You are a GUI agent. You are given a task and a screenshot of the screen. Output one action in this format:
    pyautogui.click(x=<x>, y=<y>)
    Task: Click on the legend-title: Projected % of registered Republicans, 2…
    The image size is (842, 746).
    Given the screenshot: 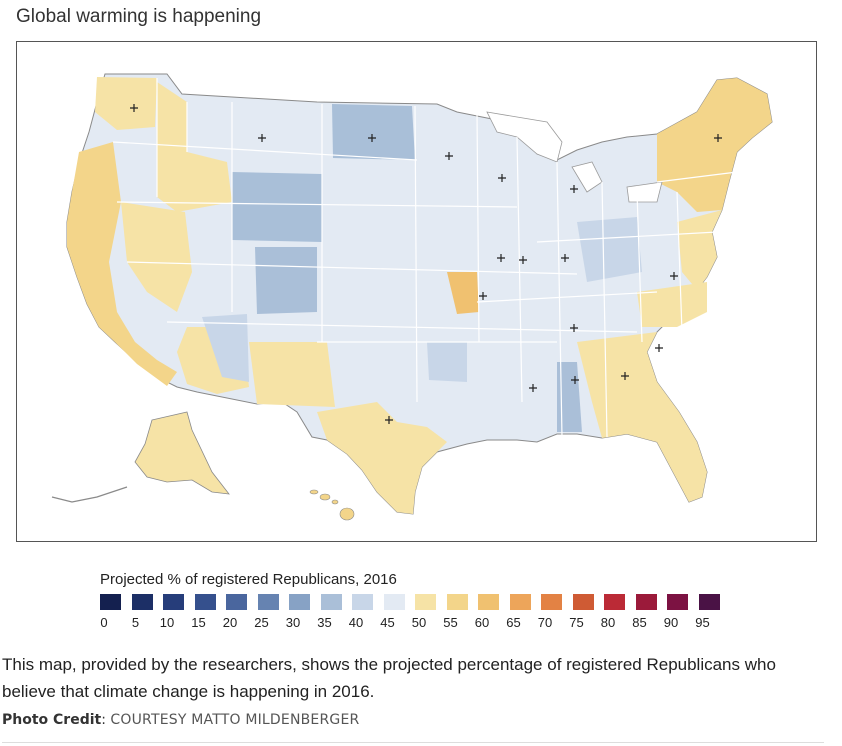 What is the action you would take?
    pyautogui.click(x=248, y=579)
    